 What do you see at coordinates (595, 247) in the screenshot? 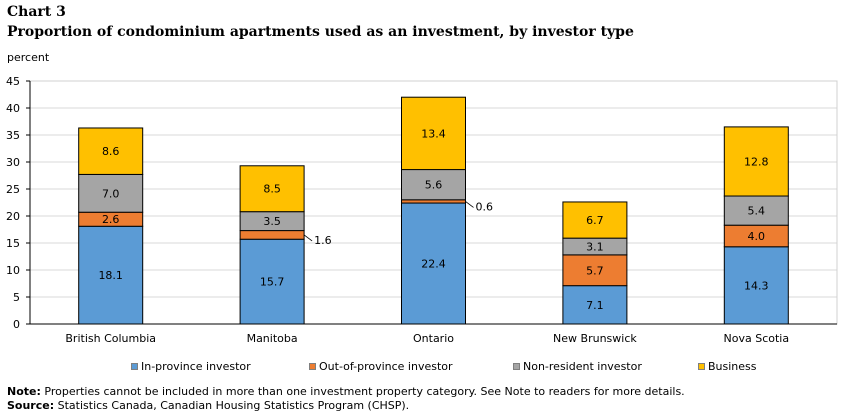
I see `data-label: 3.1` at bounding box center [595, 247].